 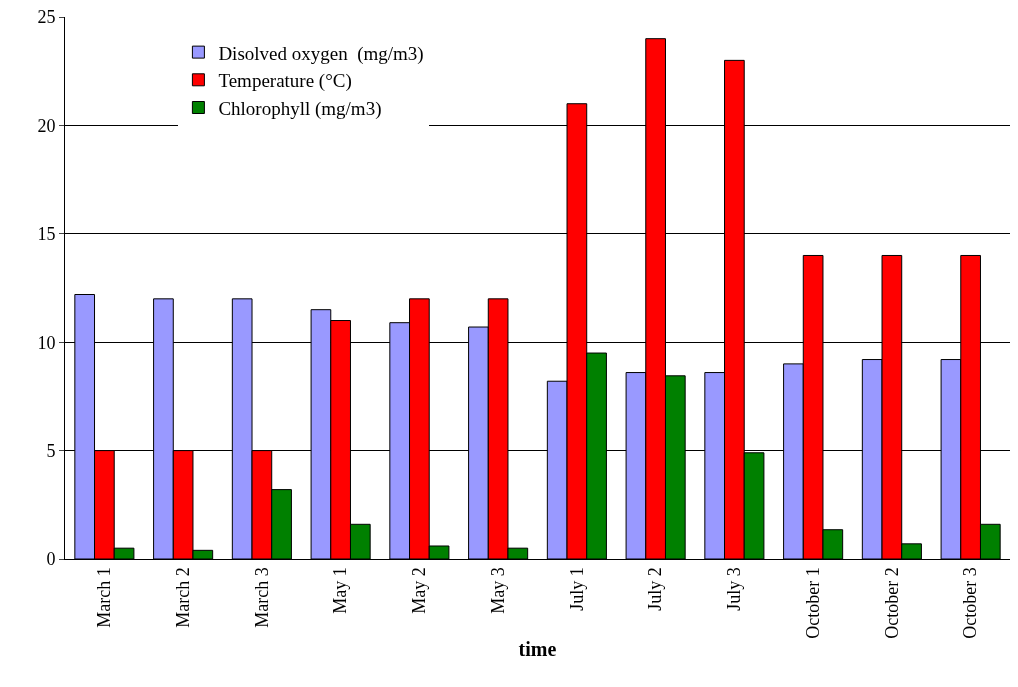 What do you see at coordinates (261, 597) in the screenshot?
I see `x-tick-label: March 3` at bounding box center [261, 597].